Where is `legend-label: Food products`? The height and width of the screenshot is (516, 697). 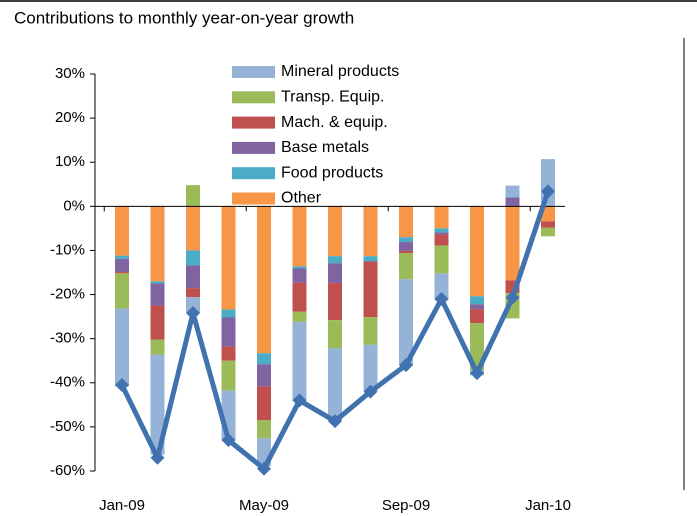 legend-label: Food products is located at coordinates (332, 172).